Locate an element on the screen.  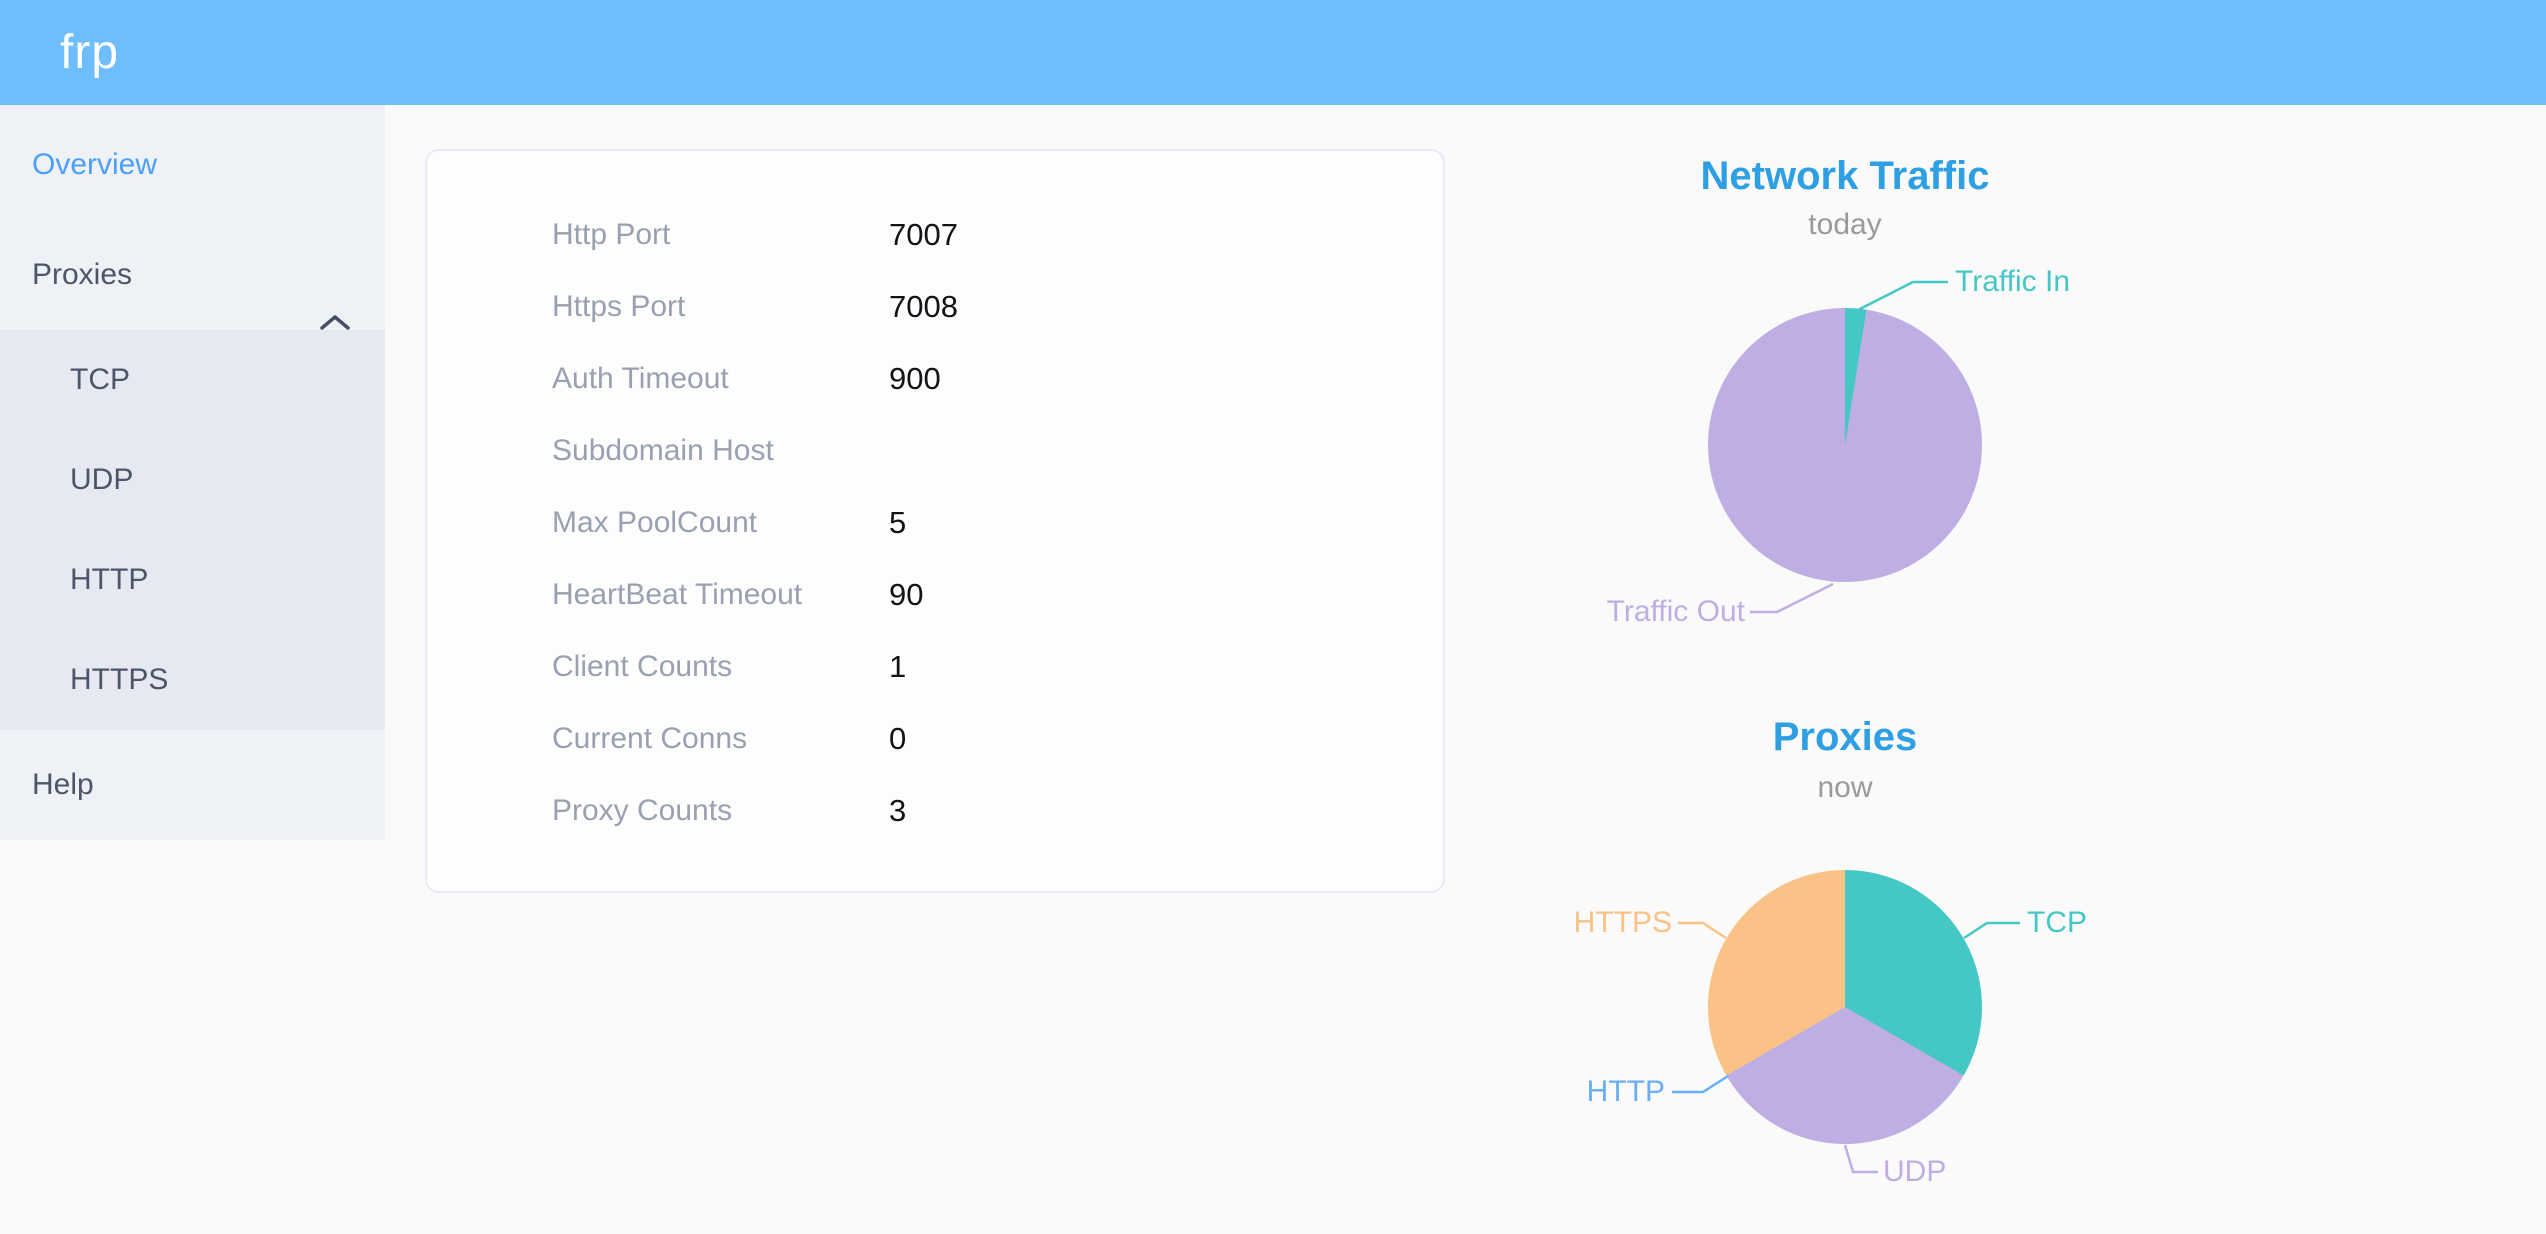
server-info-label: Proxy Counts is located at coordinates (642, 810).